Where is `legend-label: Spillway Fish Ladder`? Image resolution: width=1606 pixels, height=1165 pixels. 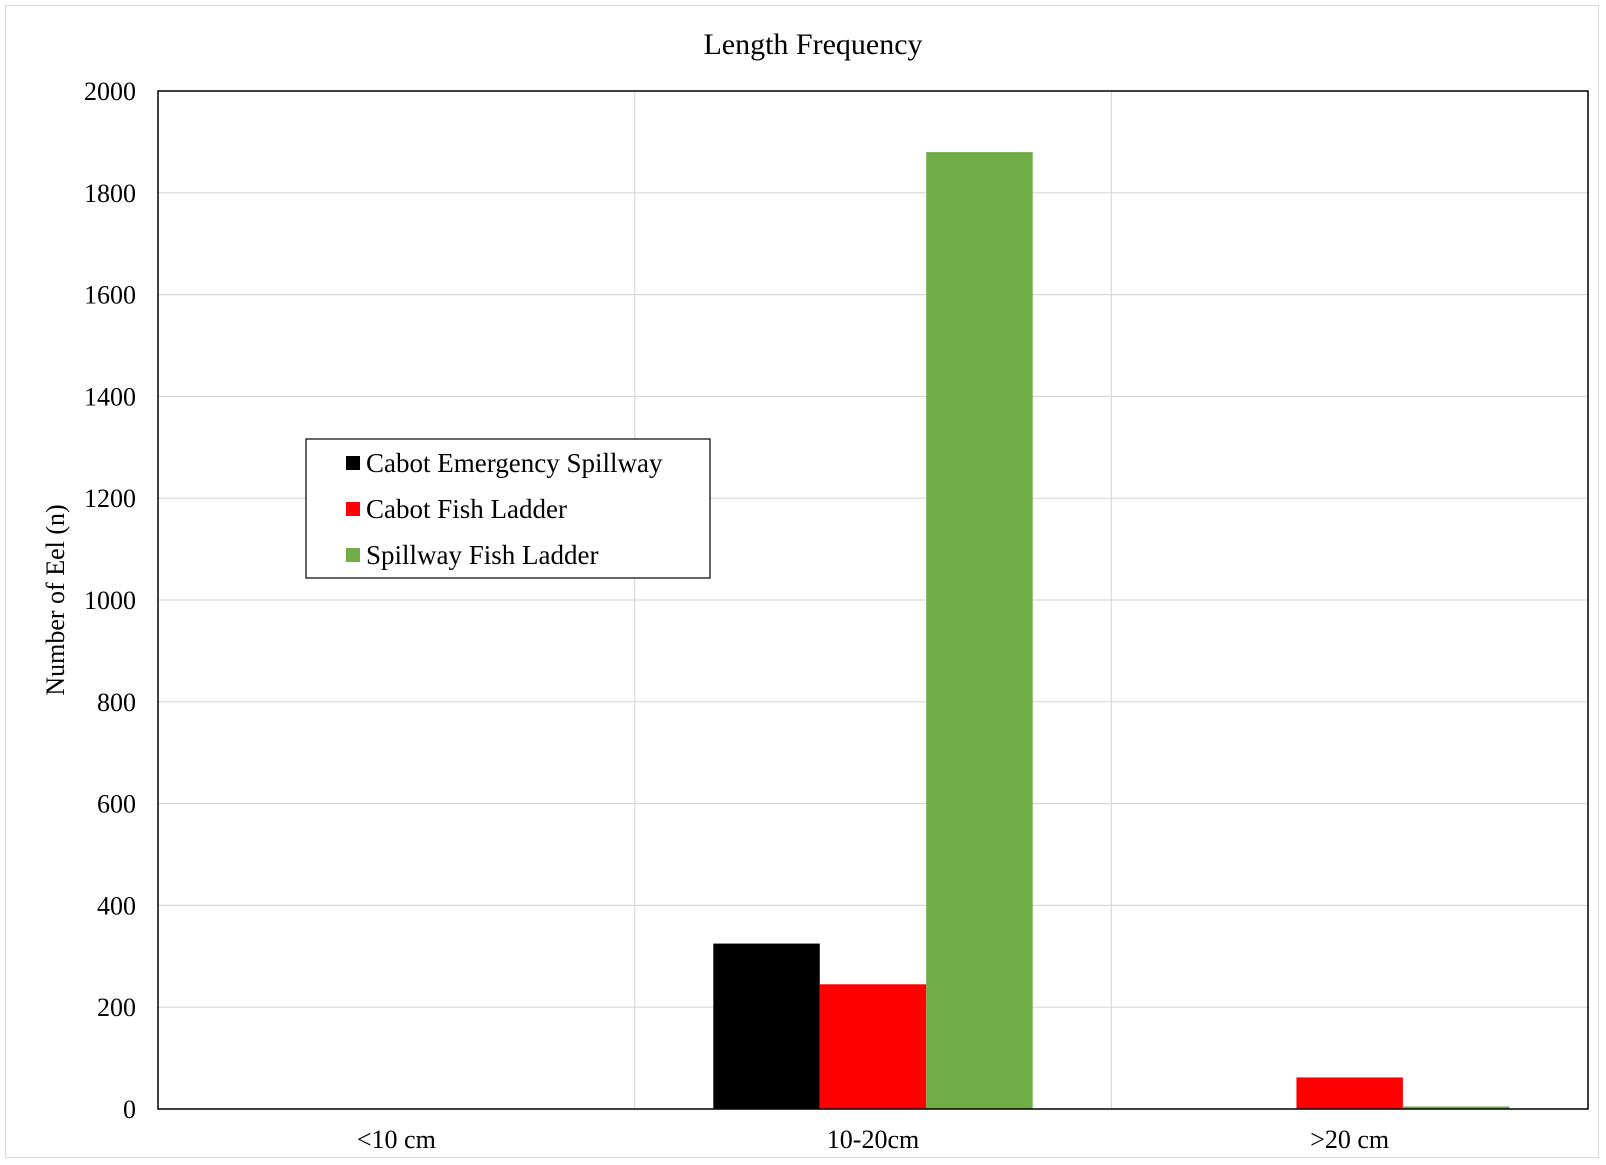
legend-label: Spillway Fish Ladder is located at coordinates (482, 555).